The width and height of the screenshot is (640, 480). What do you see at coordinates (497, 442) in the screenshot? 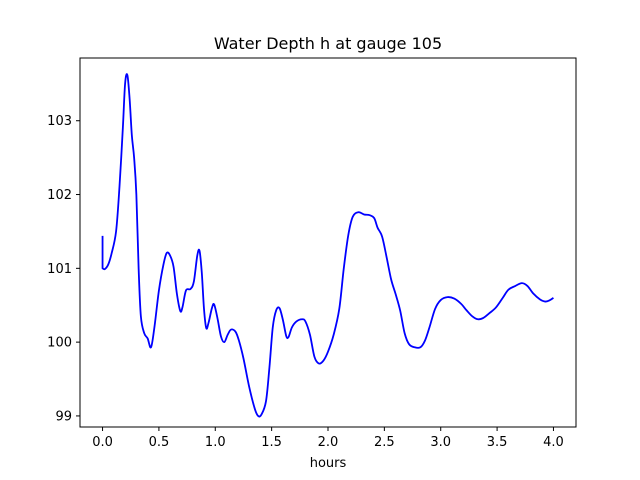
I see `x-tick-label: 3.5` at bounding box center [497, 442].